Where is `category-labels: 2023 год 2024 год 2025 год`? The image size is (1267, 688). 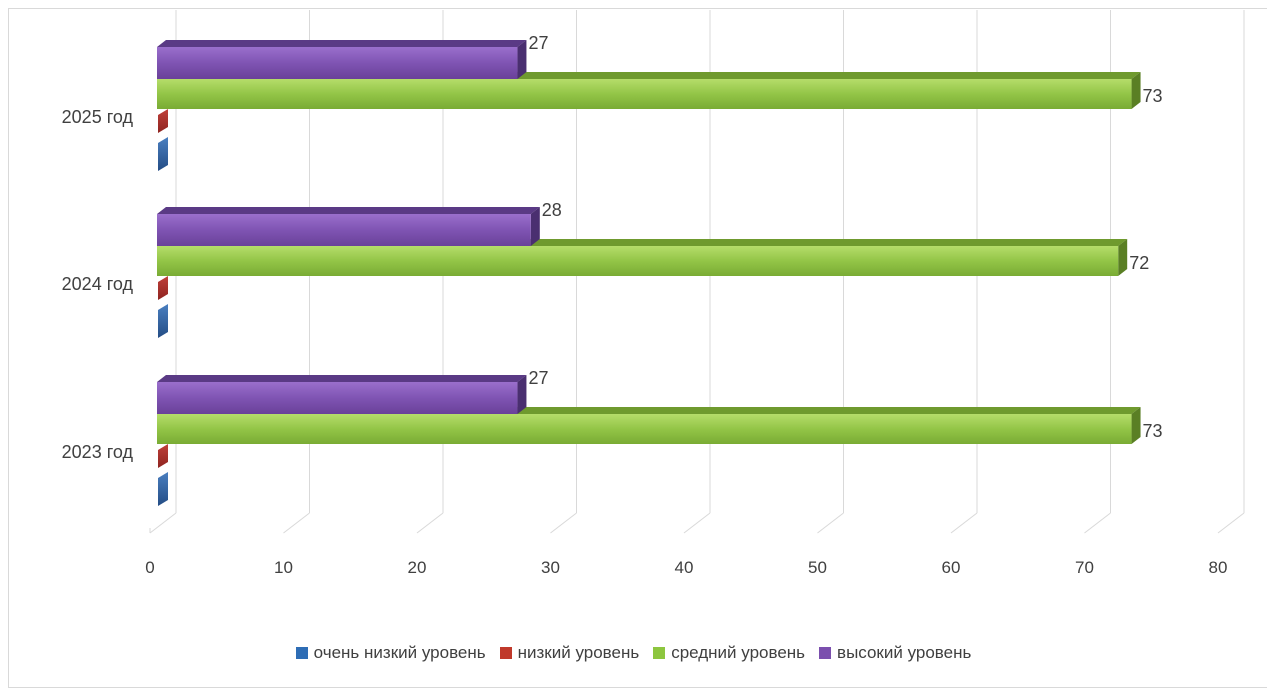
category-labels: 2023 год 2024 год 2025 год is located at coordinates (98, 284).